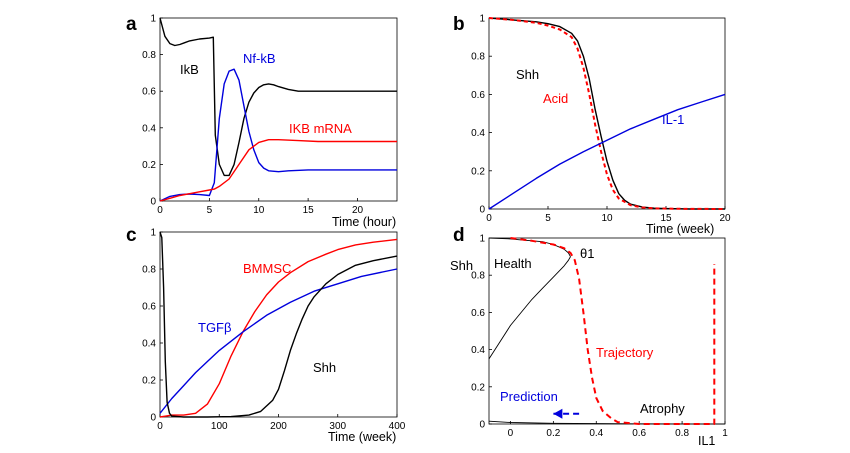 The image size is (850, 453). I want to click on panel-letter-d: d, so click(459, 235).